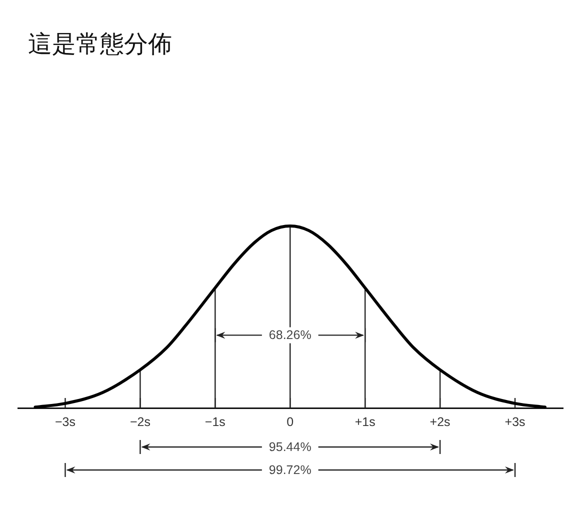  I want to click on annotation: 68.26%, so click(290, 335).